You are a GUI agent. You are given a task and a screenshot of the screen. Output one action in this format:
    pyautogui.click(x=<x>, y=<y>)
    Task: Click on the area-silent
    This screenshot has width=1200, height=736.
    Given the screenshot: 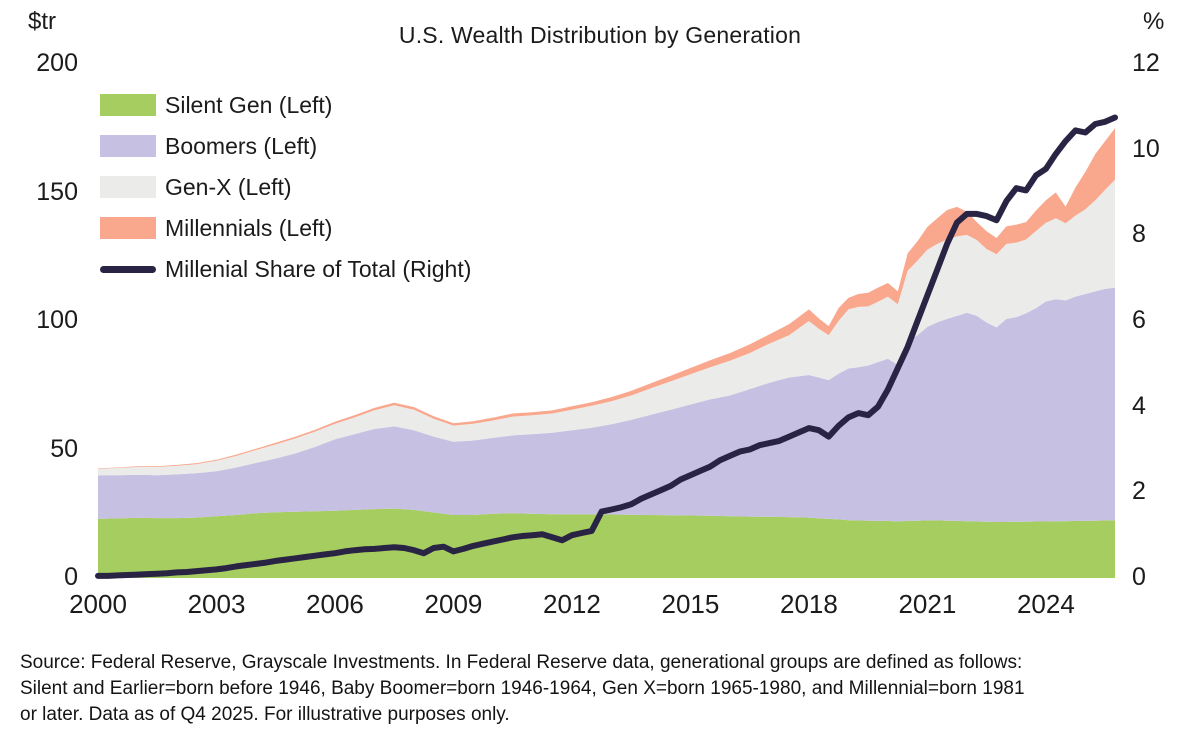 What is the action you would take?
    pyautogui.click(x=606, y=543)
    